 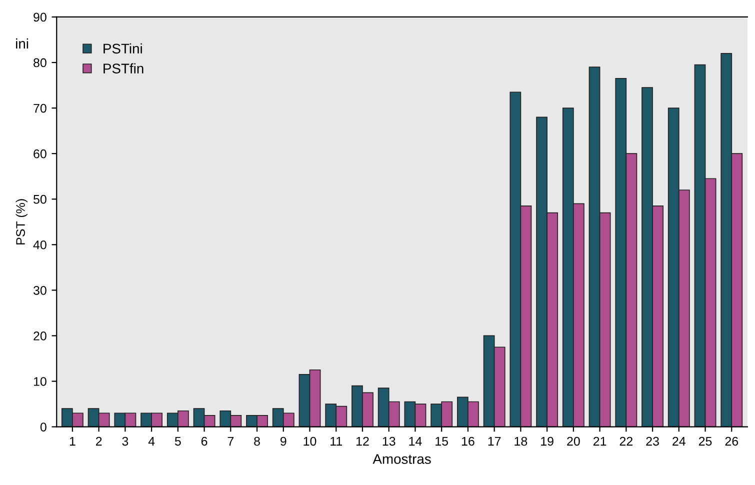 I want to click on y-axis-title: PST (%), so click(x=22, y=221).